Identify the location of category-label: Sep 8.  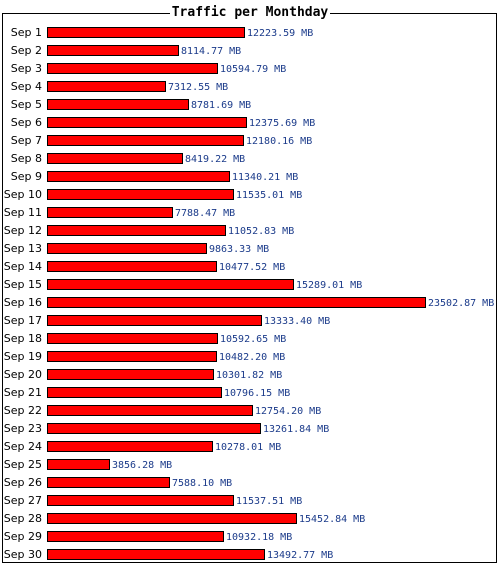
(26, 158).